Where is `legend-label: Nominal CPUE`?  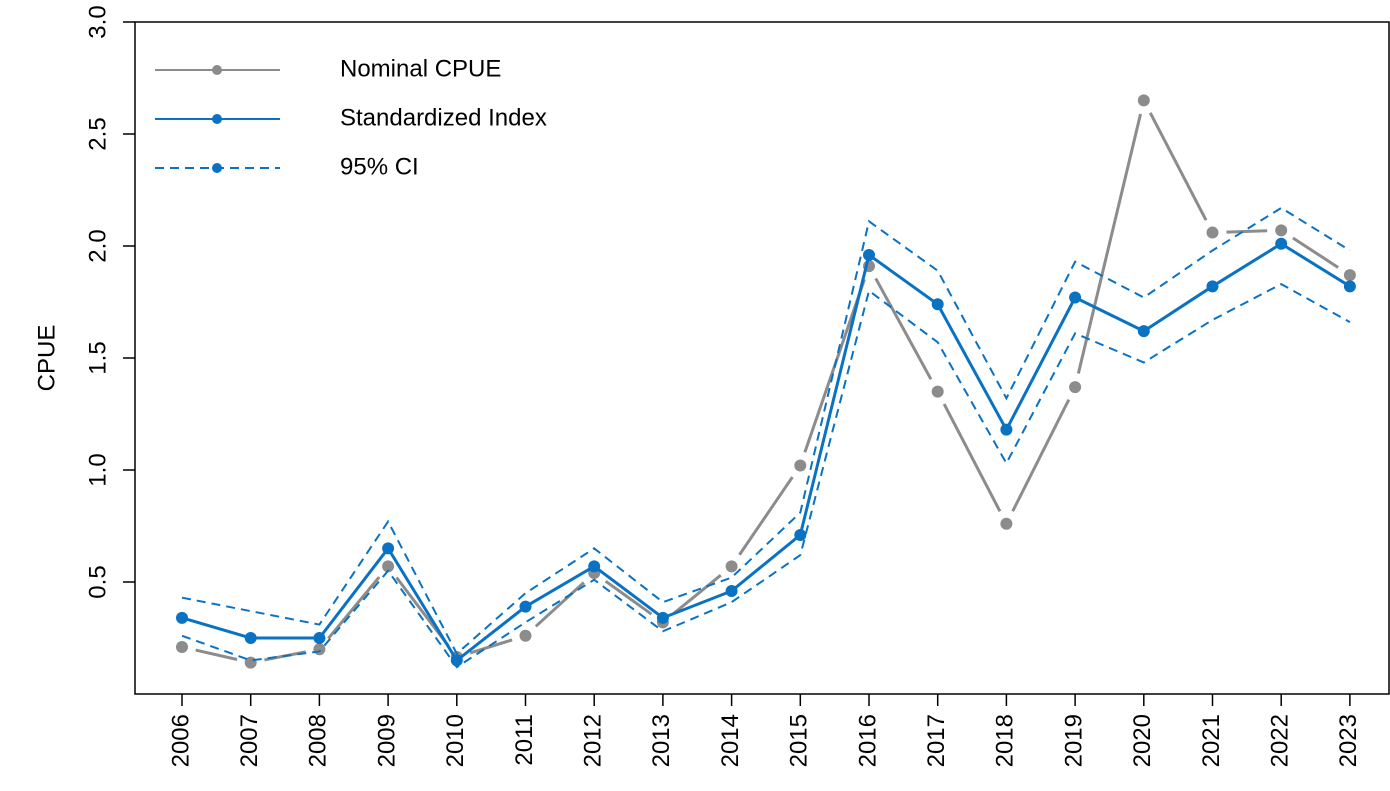 legend-label: Nominal CPUE is located at coordinates (420, 68).